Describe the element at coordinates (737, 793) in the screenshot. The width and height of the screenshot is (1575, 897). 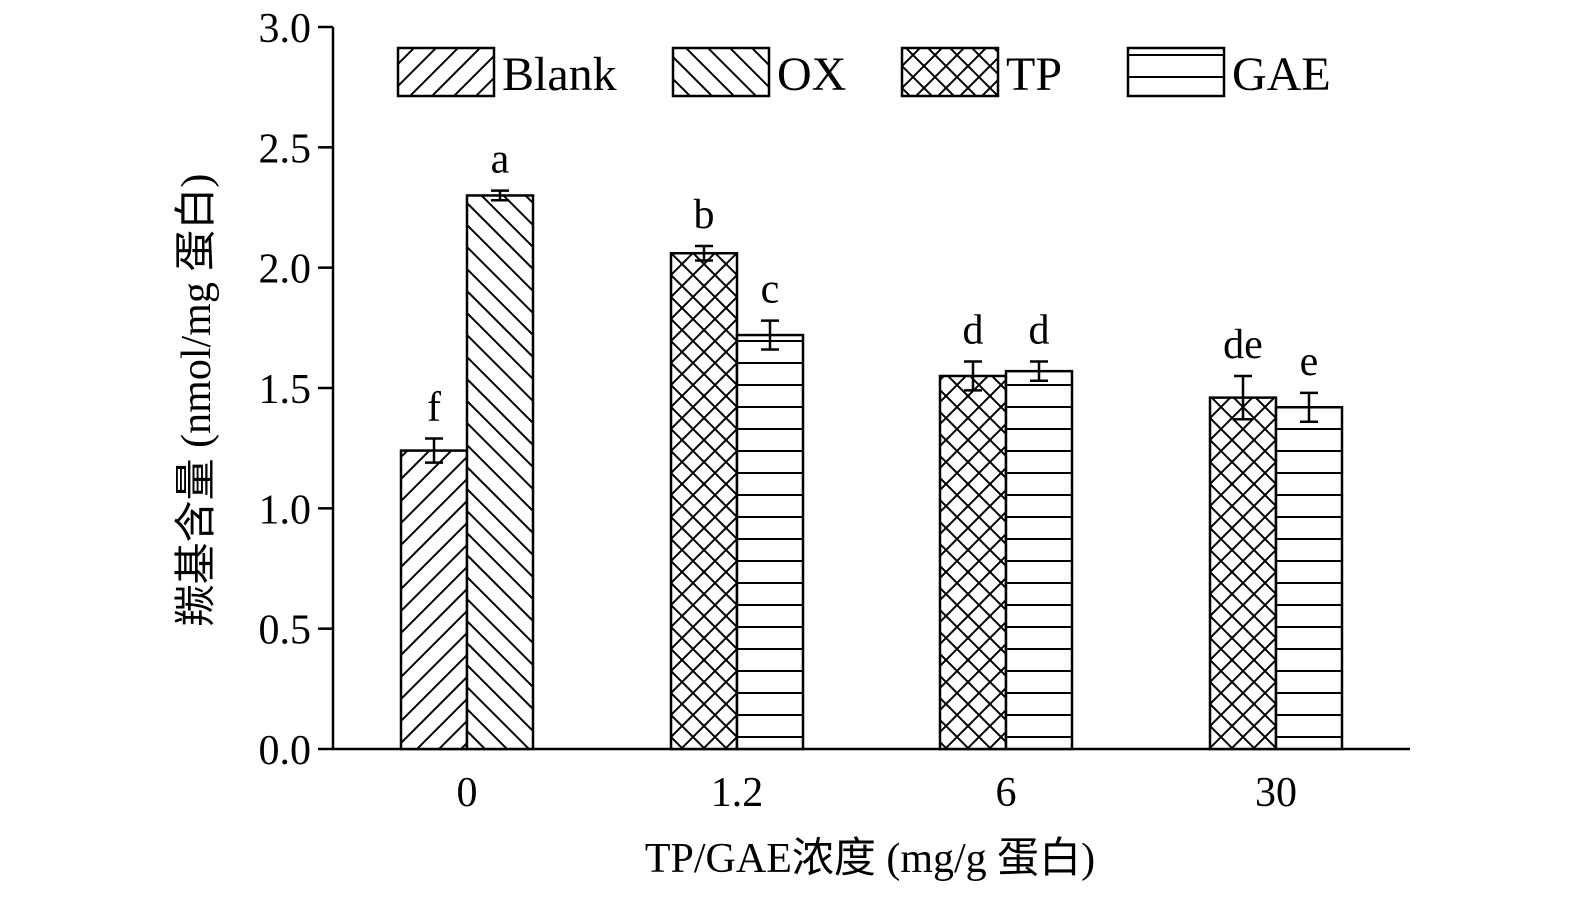
I see `x-tick-label: 1.2` at that location.